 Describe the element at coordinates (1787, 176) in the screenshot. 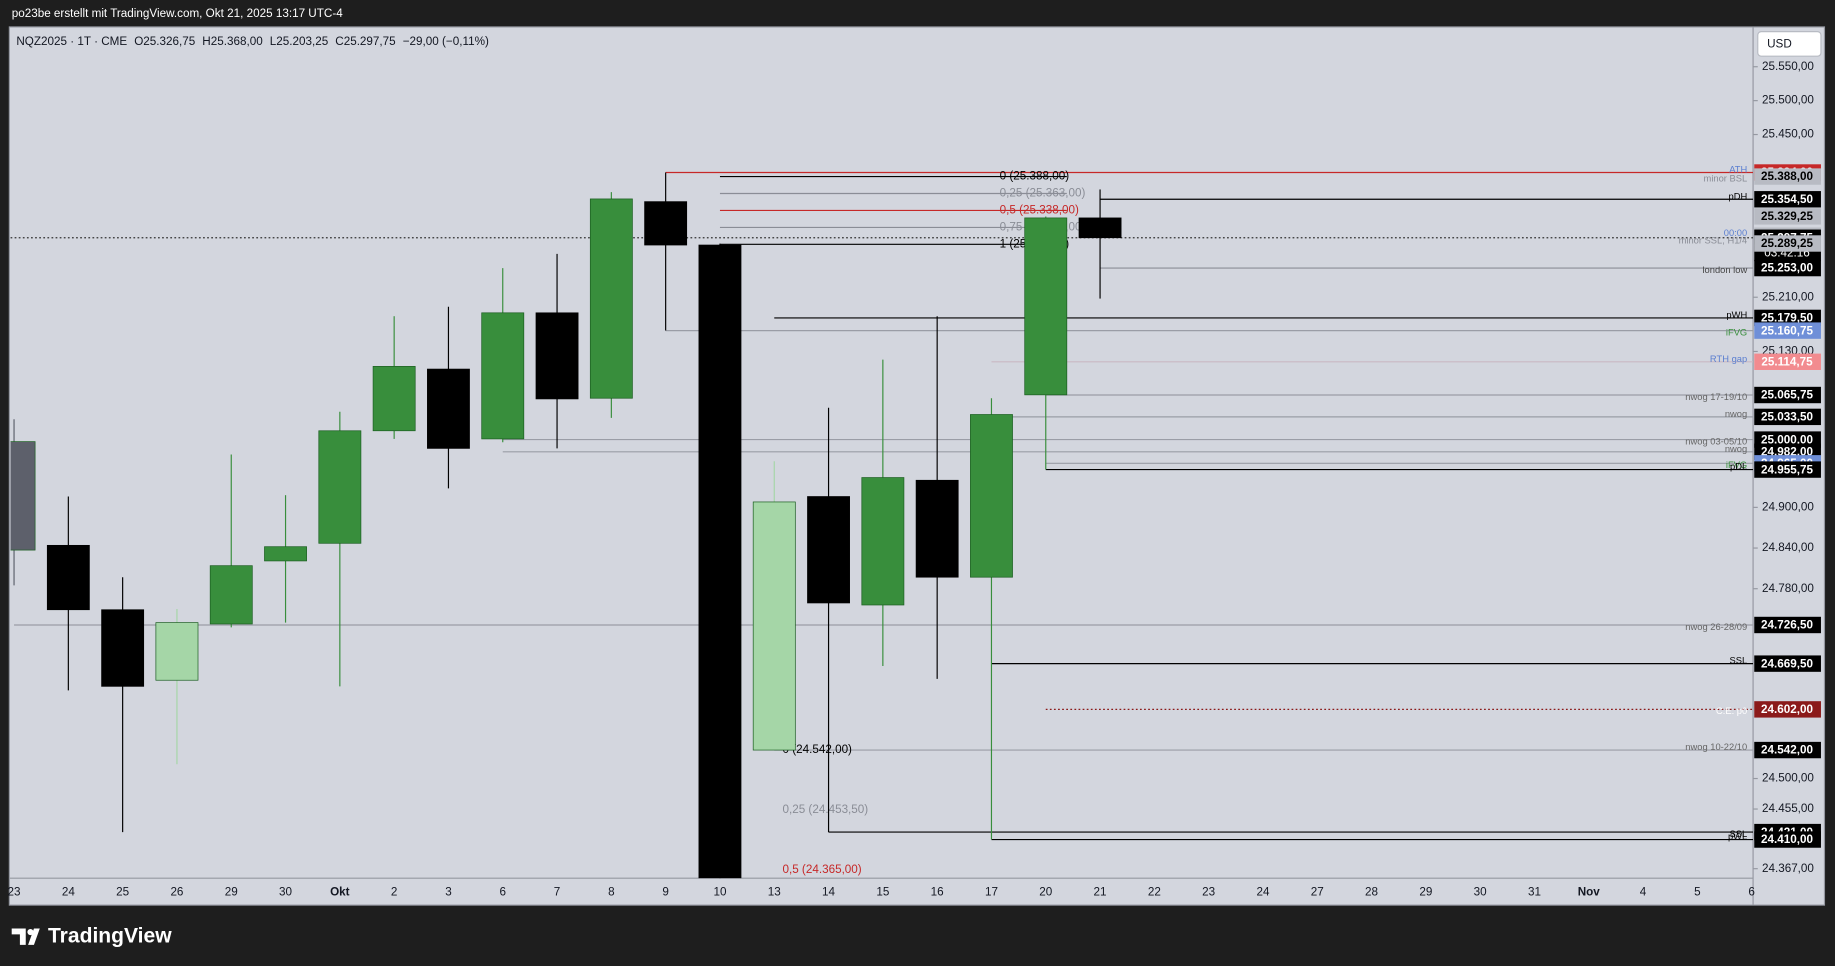

I see `price-badge-label: 25.388,00` at that location.